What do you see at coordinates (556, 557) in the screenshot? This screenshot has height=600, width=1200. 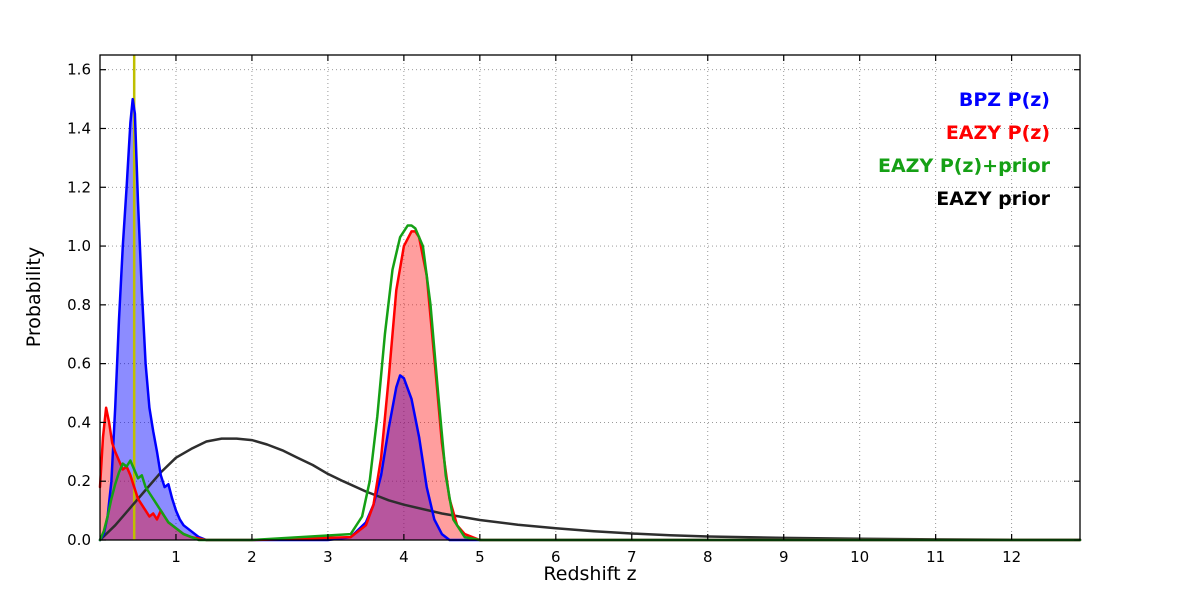 I see `x-tick-label: 6` at bounding box center [556, 557].